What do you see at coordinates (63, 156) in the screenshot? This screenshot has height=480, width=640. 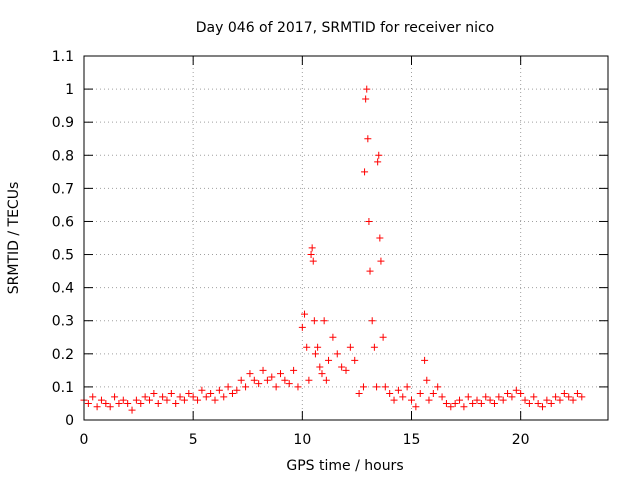 I see `y-tick-label: 0.8` at bounding box center [63, 156].